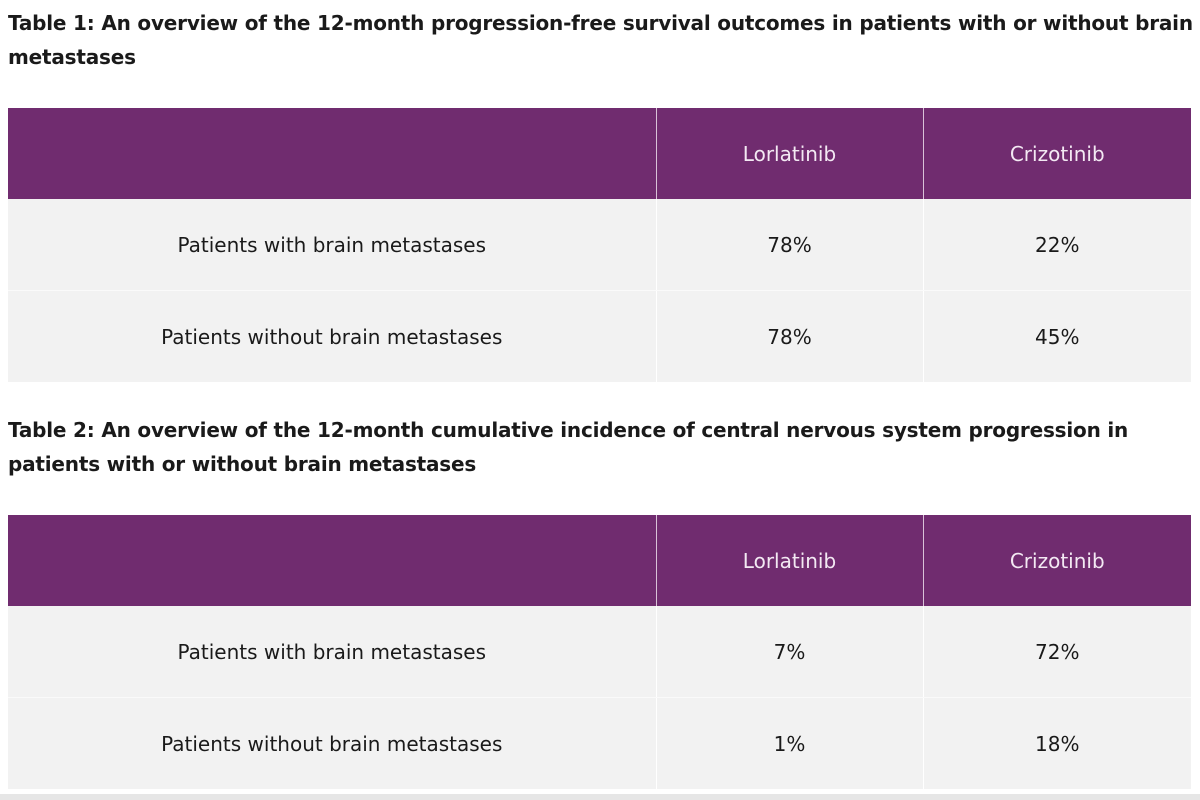 This screenshot has height=800, width=1200. What do you see at coordinates (1056, 245) in the screenshot?
I see `crizotinib-value: 22%` at bounding box center [1056, 245].